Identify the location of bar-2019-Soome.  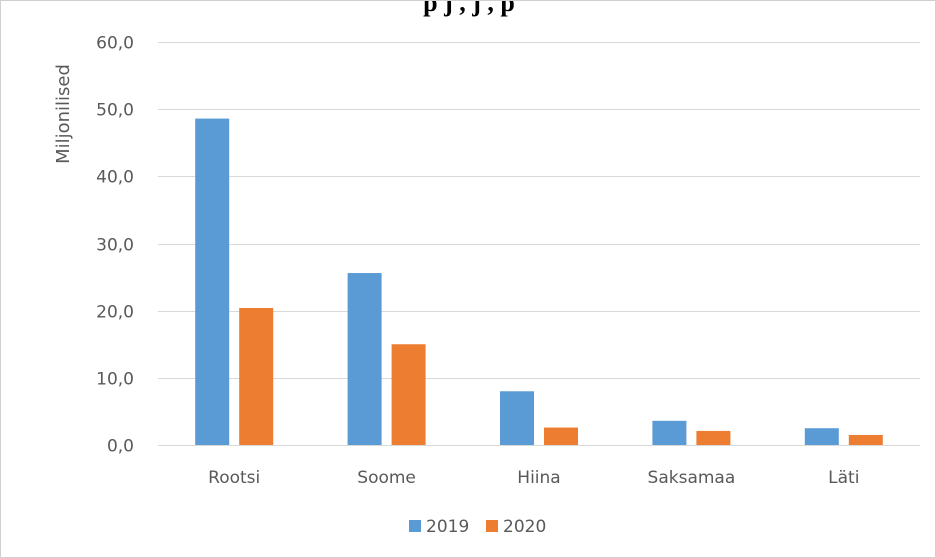
(364, 359).